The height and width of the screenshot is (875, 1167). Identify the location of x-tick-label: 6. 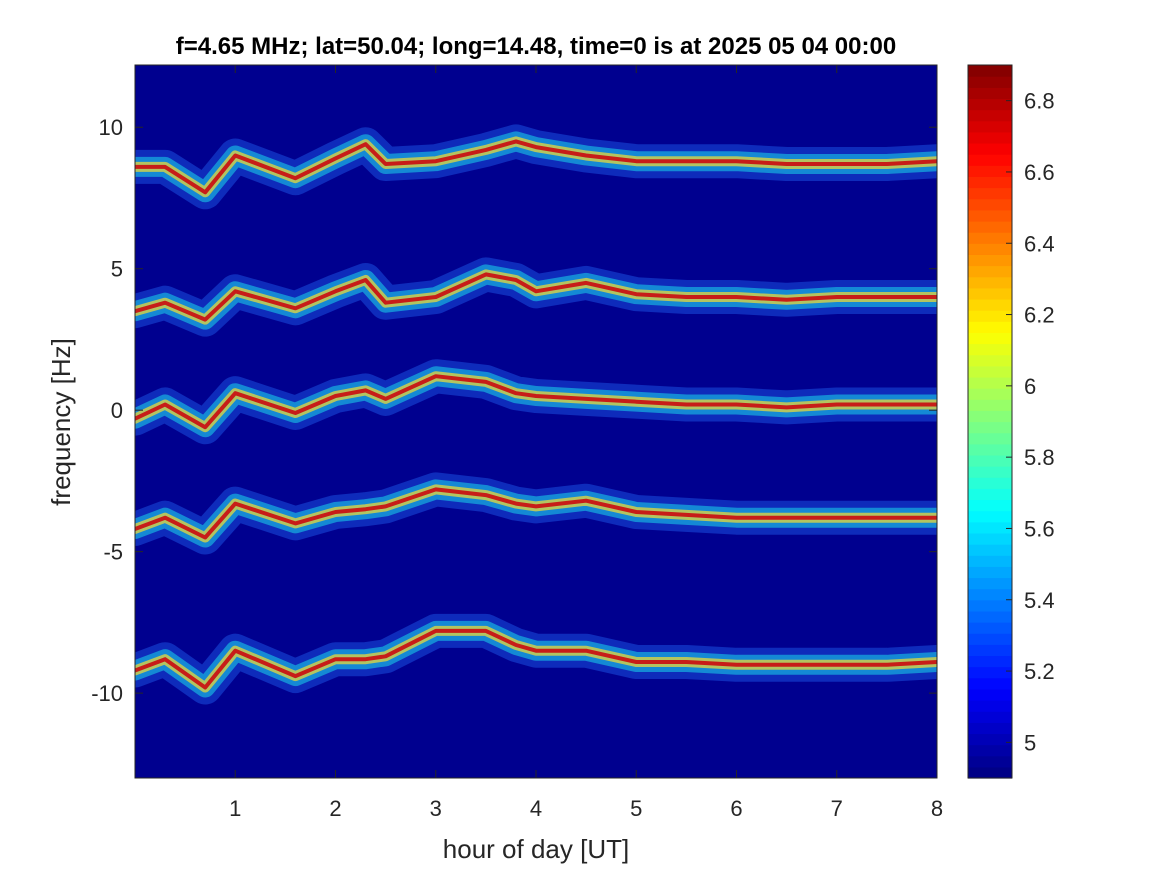
(736, 808).